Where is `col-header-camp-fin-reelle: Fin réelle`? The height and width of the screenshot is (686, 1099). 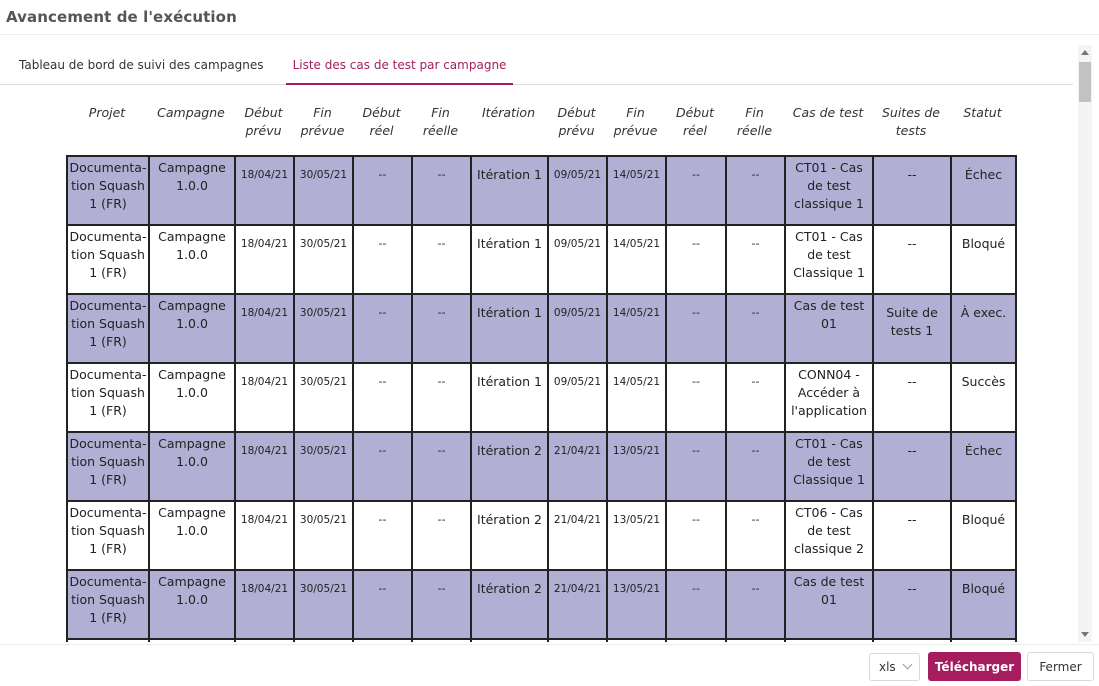
col-header-camp-fin-reelle: Fin réelle is located at coordinates (440, 121).